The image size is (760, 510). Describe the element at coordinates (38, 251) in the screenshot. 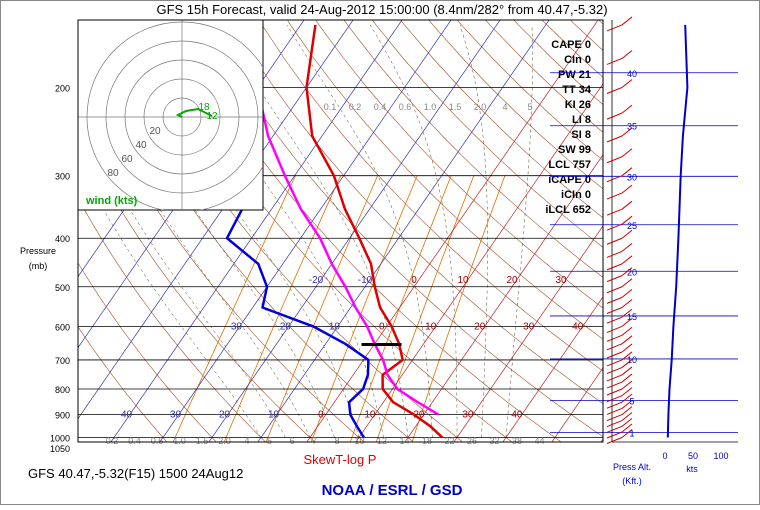

I see `y-axis-title: Pressure` at that location.